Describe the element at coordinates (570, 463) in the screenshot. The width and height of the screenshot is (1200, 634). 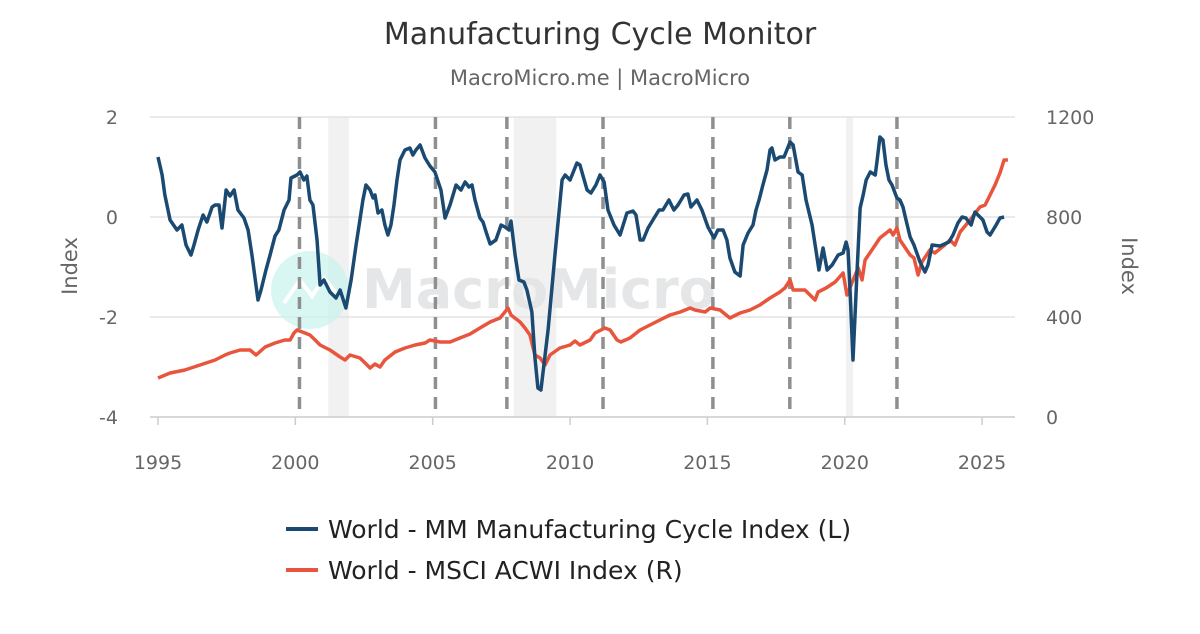
I see `x-tick-label: 2010` at that location.